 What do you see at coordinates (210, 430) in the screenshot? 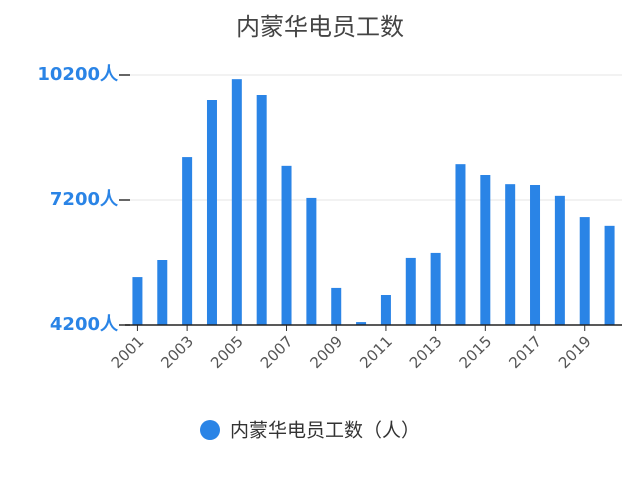
I see `legend-marker` at bounding box center [210, 430].